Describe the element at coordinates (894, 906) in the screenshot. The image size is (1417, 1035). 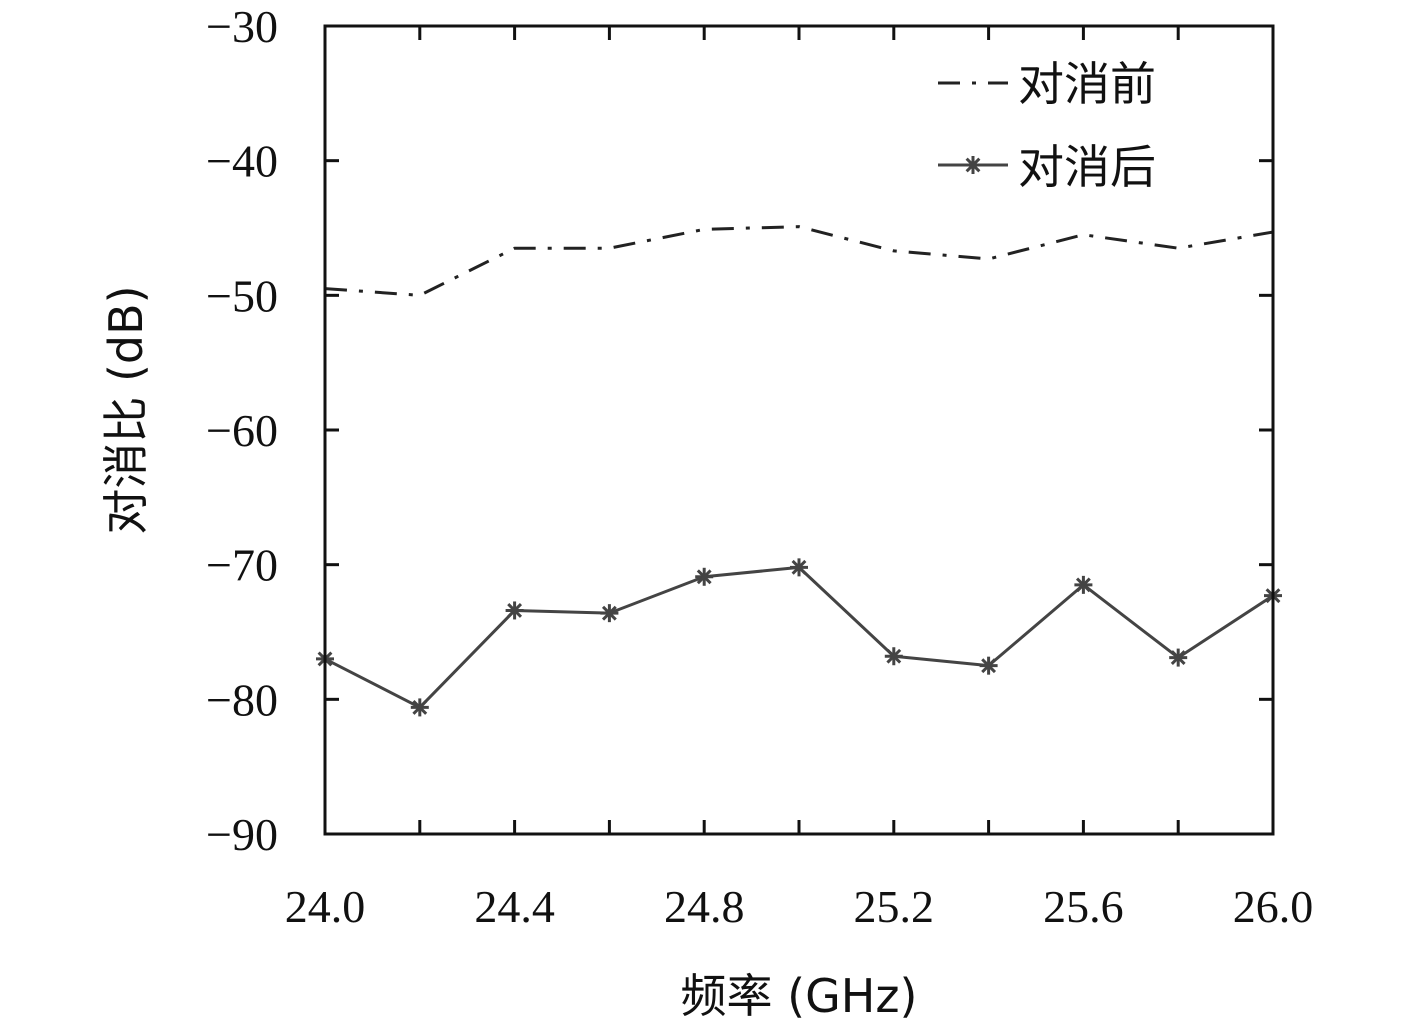
I see `x-tick-label: 25.2` at that location.